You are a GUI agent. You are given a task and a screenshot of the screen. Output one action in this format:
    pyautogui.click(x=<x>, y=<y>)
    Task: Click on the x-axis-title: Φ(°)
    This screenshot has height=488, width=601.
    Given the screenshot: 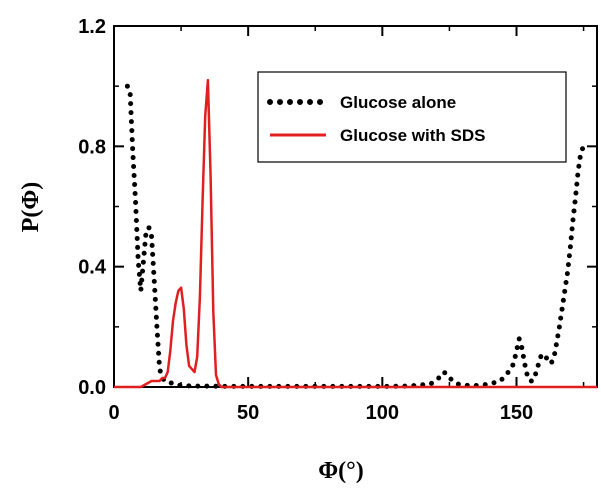 What is the action you would take?
    pyautogui.click(x=340, y=471)
    